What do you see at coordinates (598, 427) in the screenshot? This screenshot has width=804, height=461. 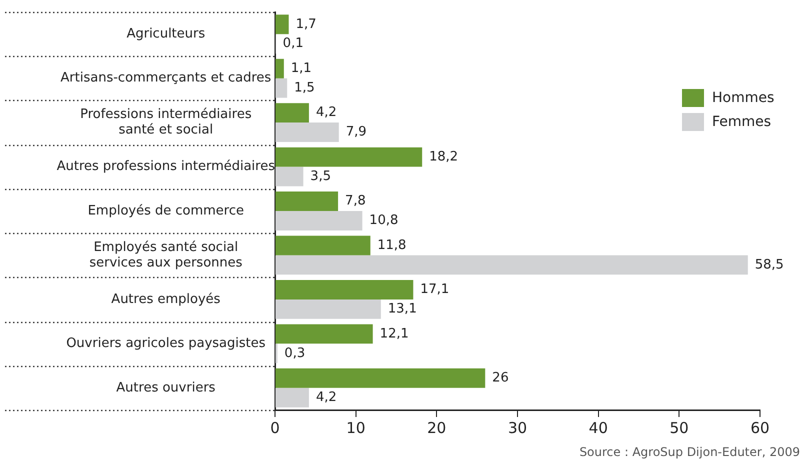 I see `x-tick-label: 40` at bounding box center [598, 427].